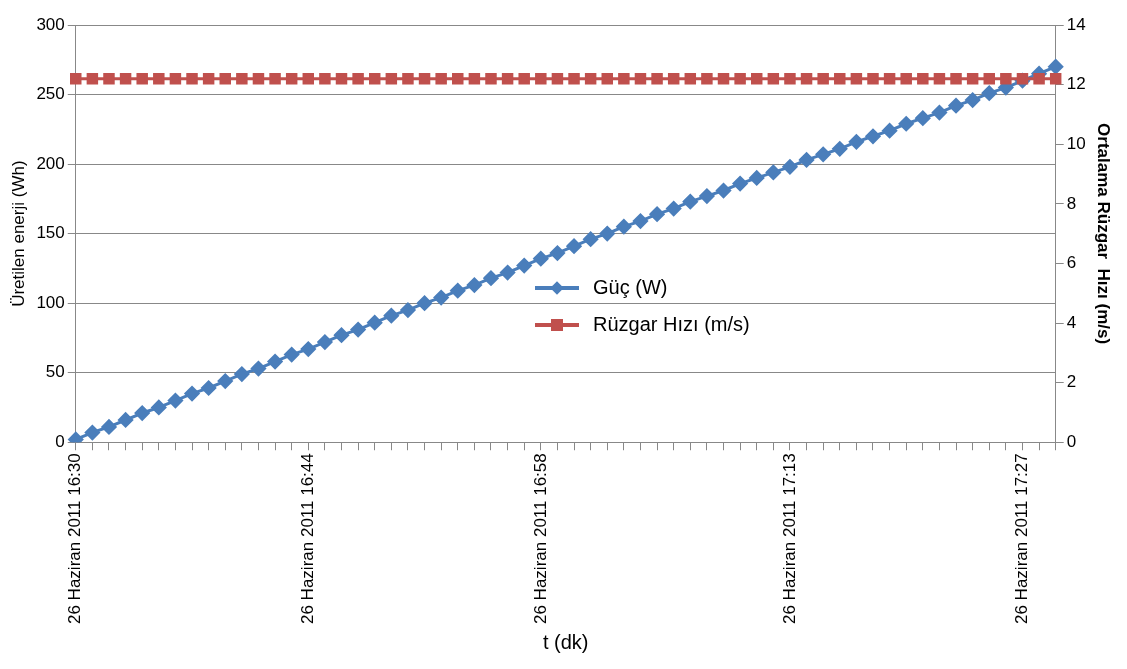 The width and height of the screenshot is (1127, 669). What do you see at coordinates (671, 324) in the screenshot?
I see `legend-label: Rüzgar Hızı (m/s)` at bounding box center [671, 324].